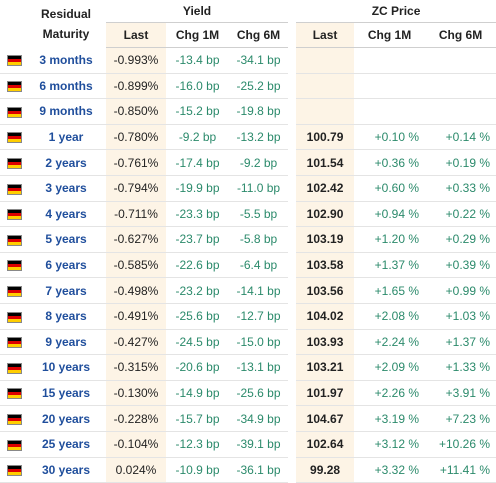 The width and height of the screenshot is (496, 483). Describe the element at coordinates (66, 342) in the screenshot. I see `maturity-link: 9 years` at that location.